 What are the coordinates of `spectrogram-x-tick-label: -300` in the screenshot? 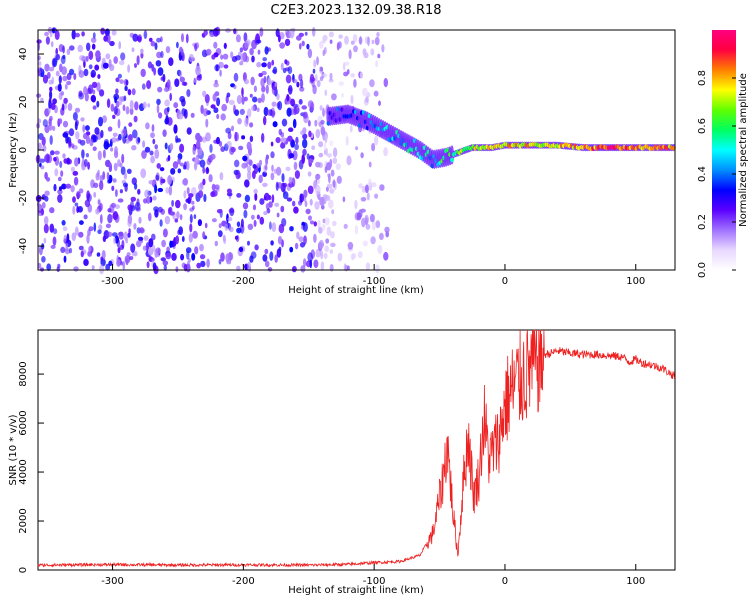 It's located at (112, 281).